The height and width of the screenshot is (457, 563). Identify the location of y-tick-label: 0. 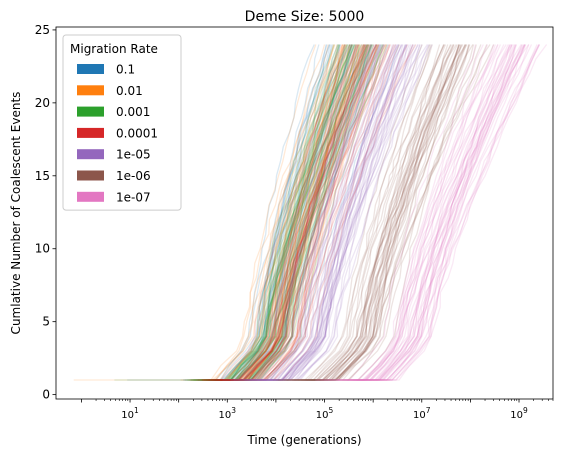
(46, 395).